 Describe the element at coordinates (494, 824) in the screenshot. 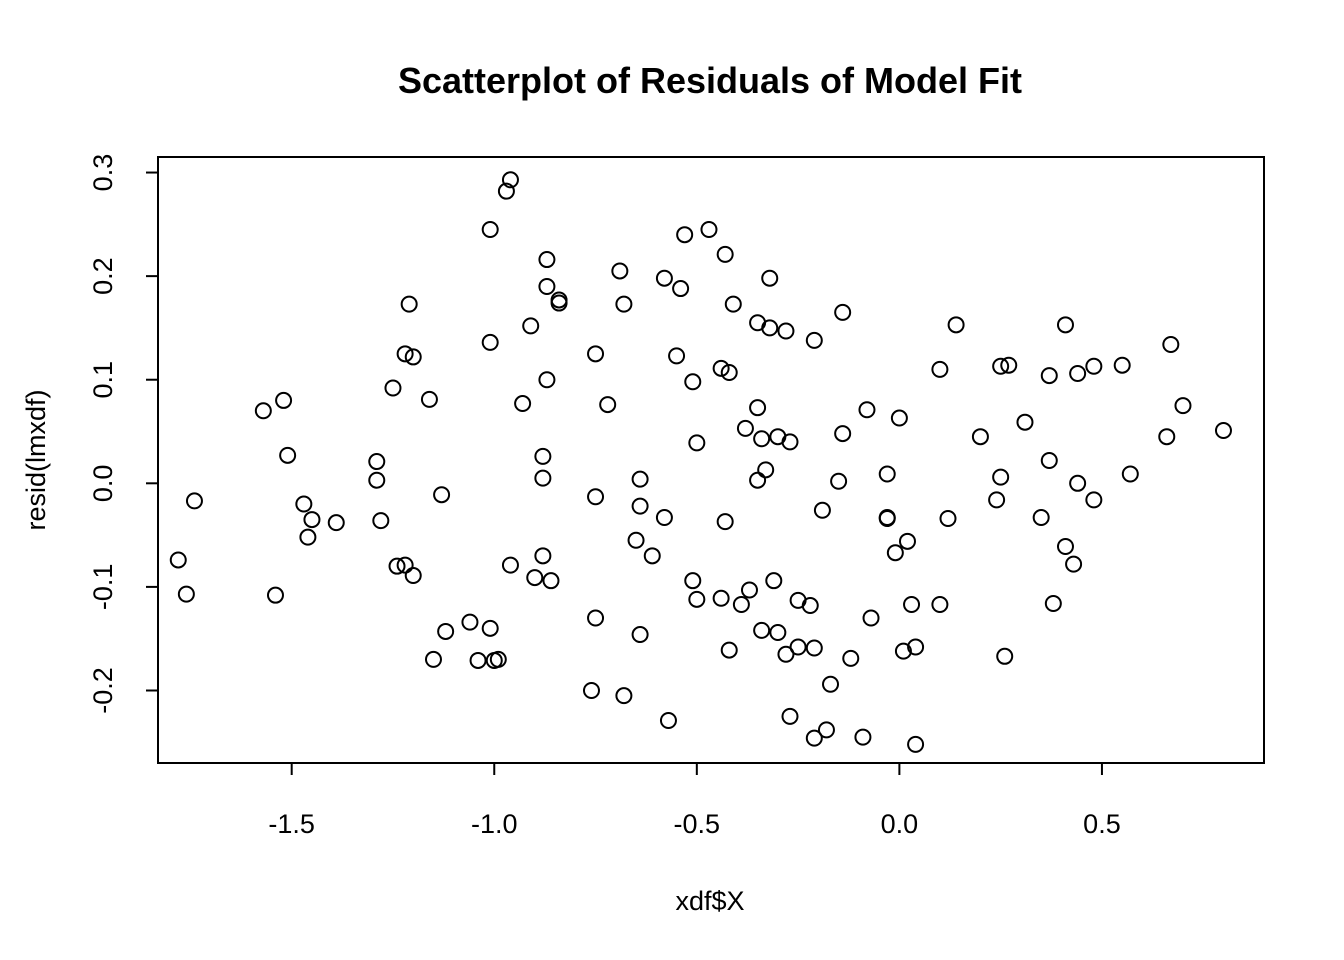

I see `x-tick-label: -1.0` at that location.